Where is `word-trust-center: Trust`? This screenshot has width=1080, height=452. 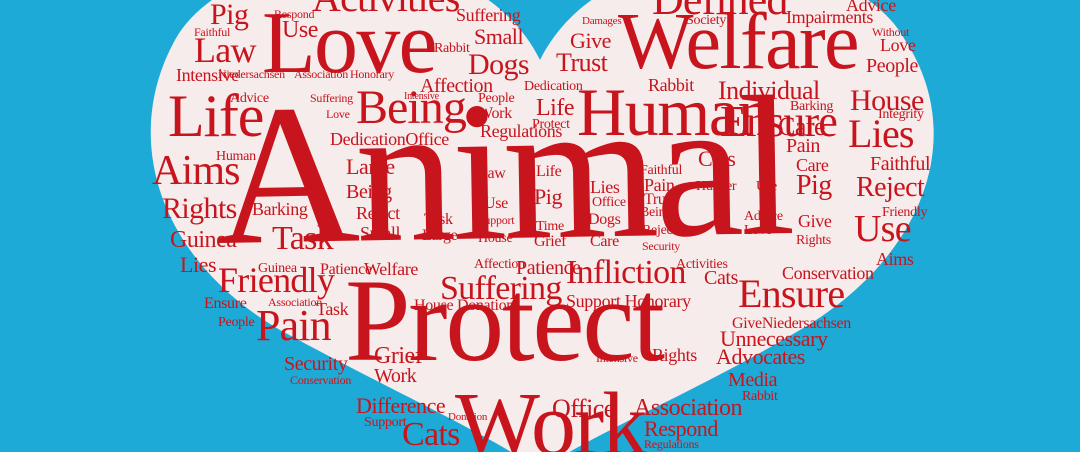 word-trust-center: Trust is located at coordinates (660, 199).